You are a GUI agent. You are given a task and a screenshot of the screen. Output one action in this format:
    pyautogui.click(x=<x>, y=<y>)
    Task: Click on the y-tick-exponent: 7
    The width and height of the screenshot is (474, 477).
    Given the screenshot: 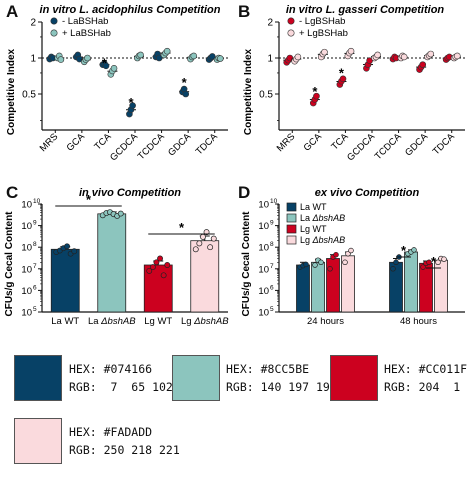 What is the action you would take?
    pyautogui.click(x=272, y=266)
    